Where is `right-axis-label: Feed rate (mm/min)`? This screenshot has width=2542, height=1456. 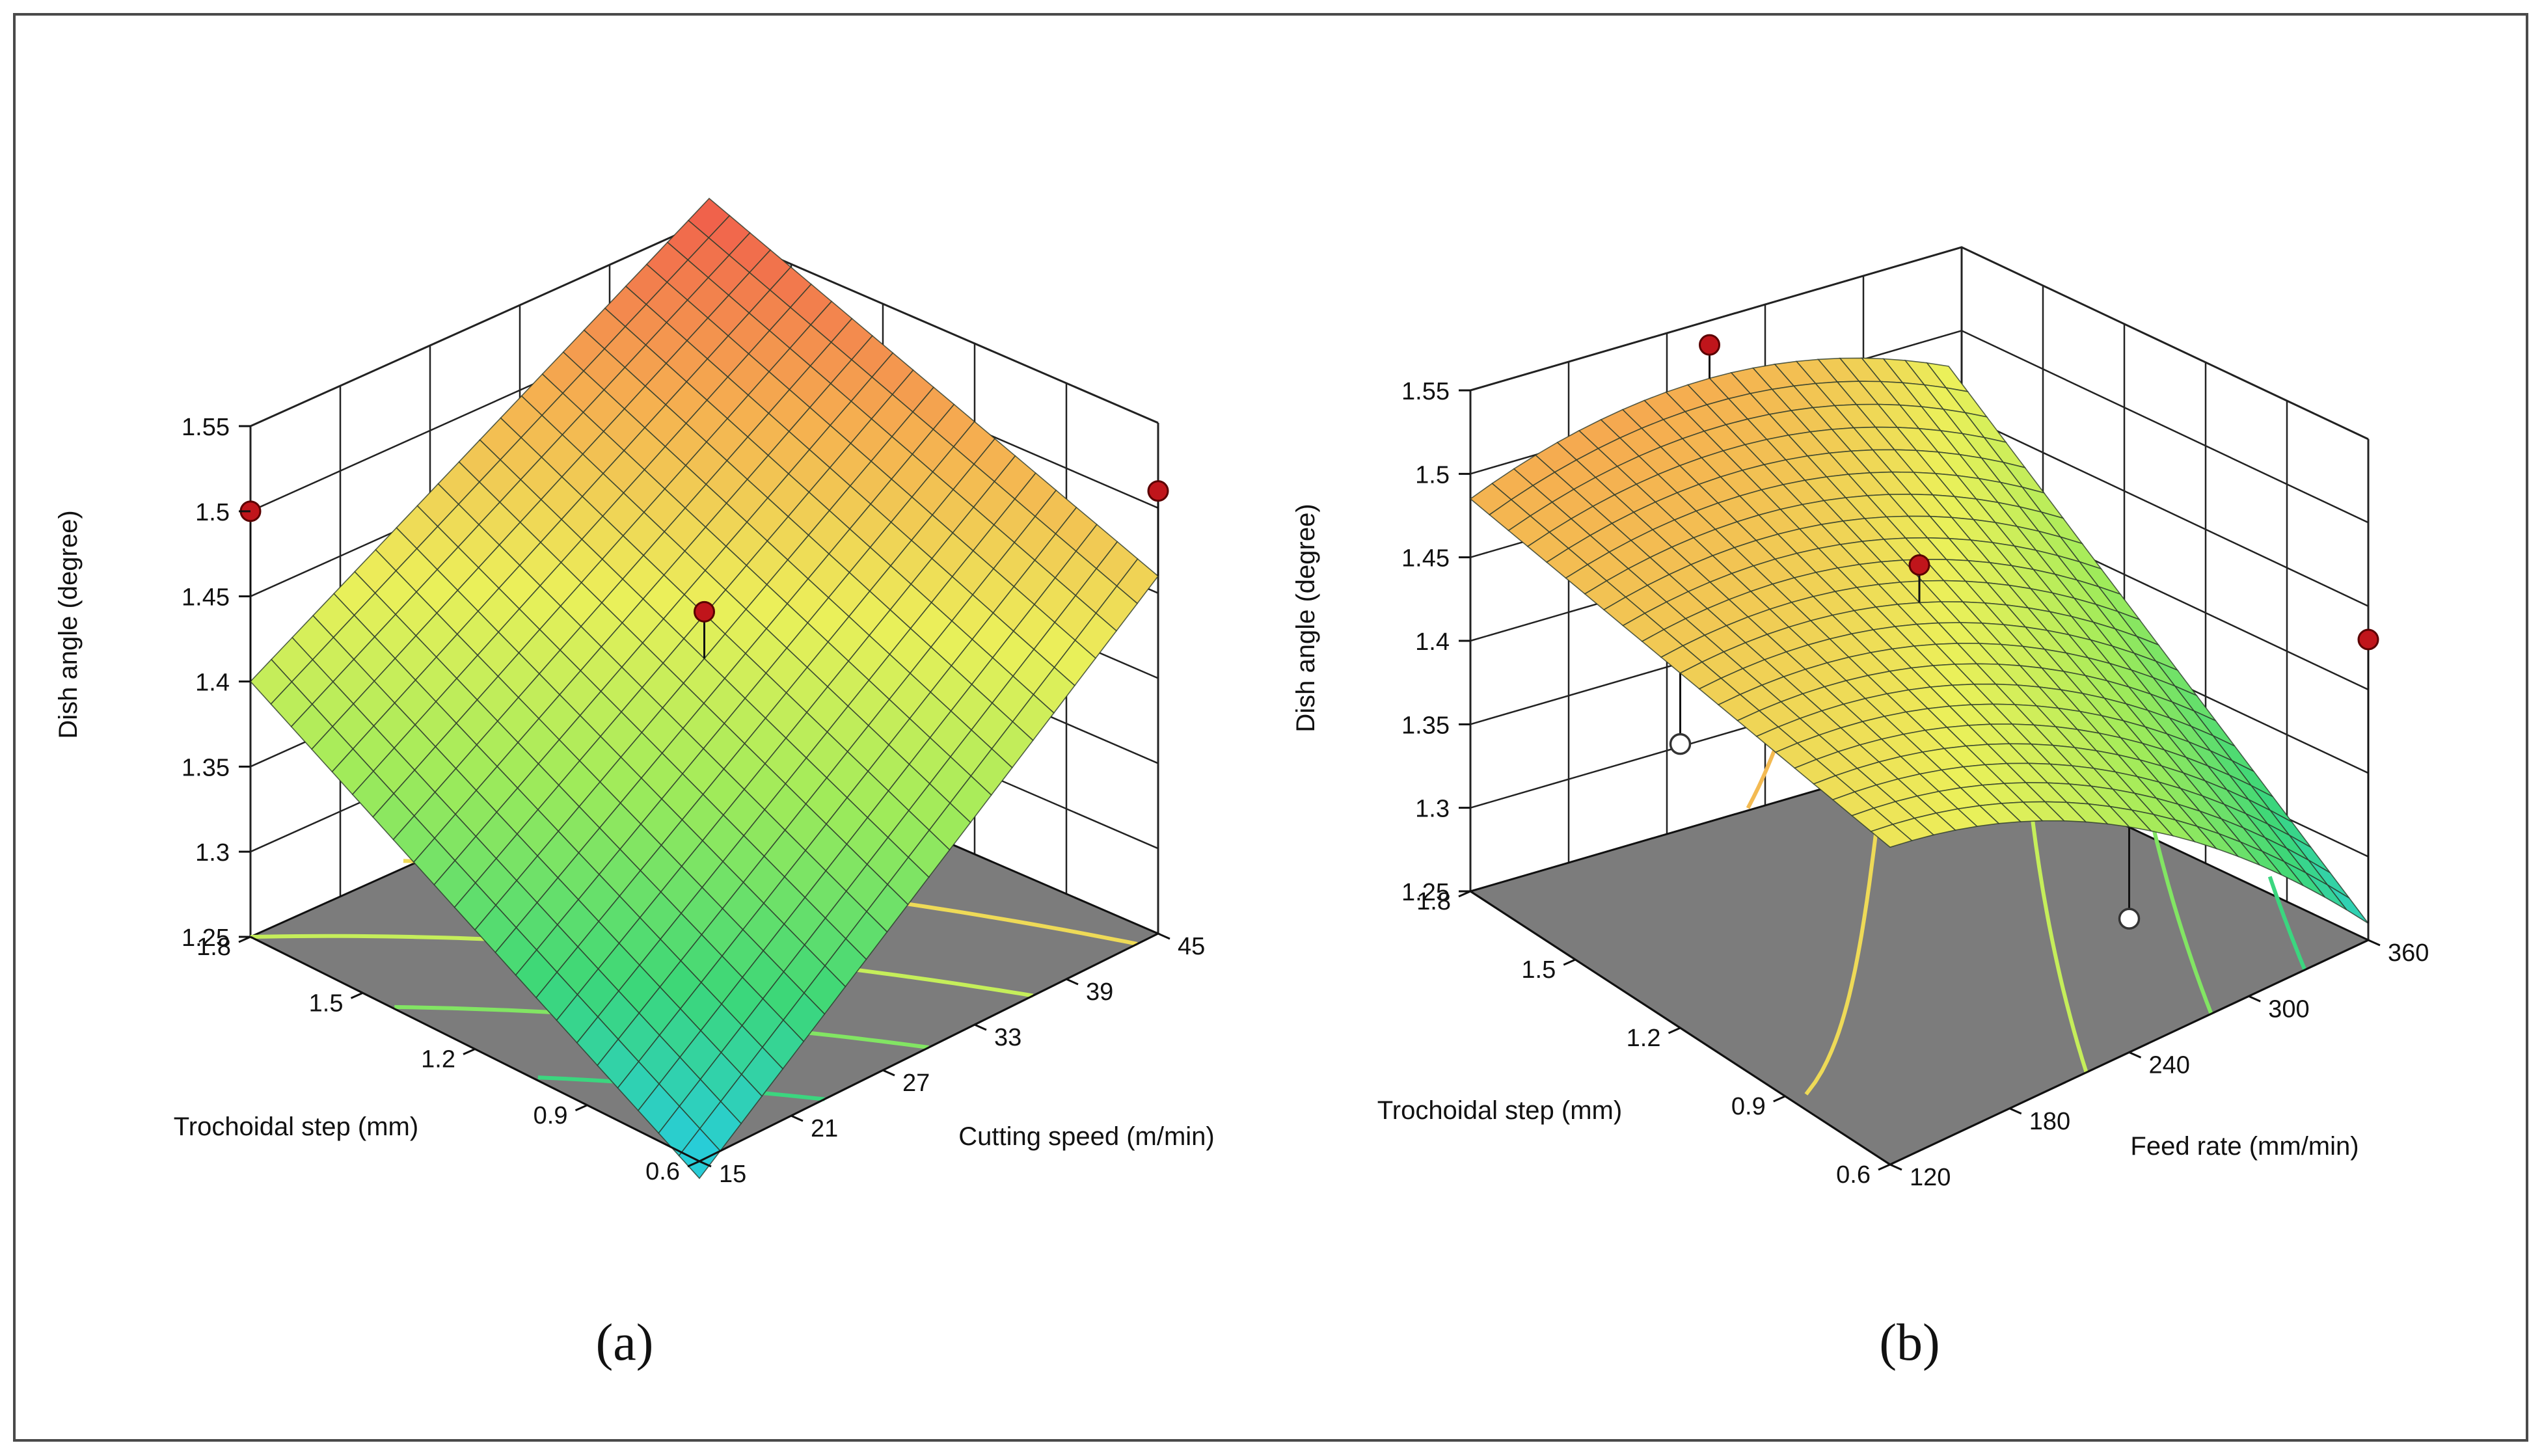 right-axis-label: Feed rate (mm/min) is located at coordinates (2244, 1146).